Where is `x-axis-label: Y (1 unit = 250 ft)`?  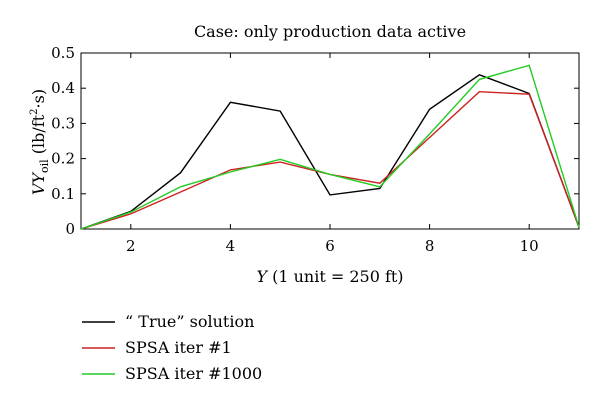 x-axis-label: Y (1 unit = 250 ft) is located at coordinates (329, 276).